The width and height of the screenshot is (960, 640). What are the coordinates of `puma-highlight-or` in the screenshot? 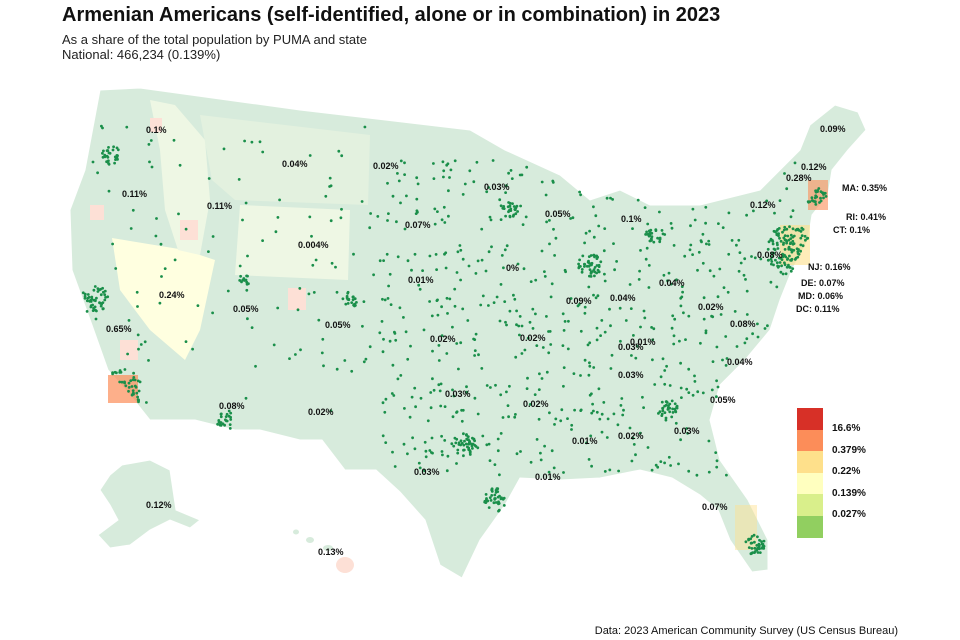 It's located at (97, 212).